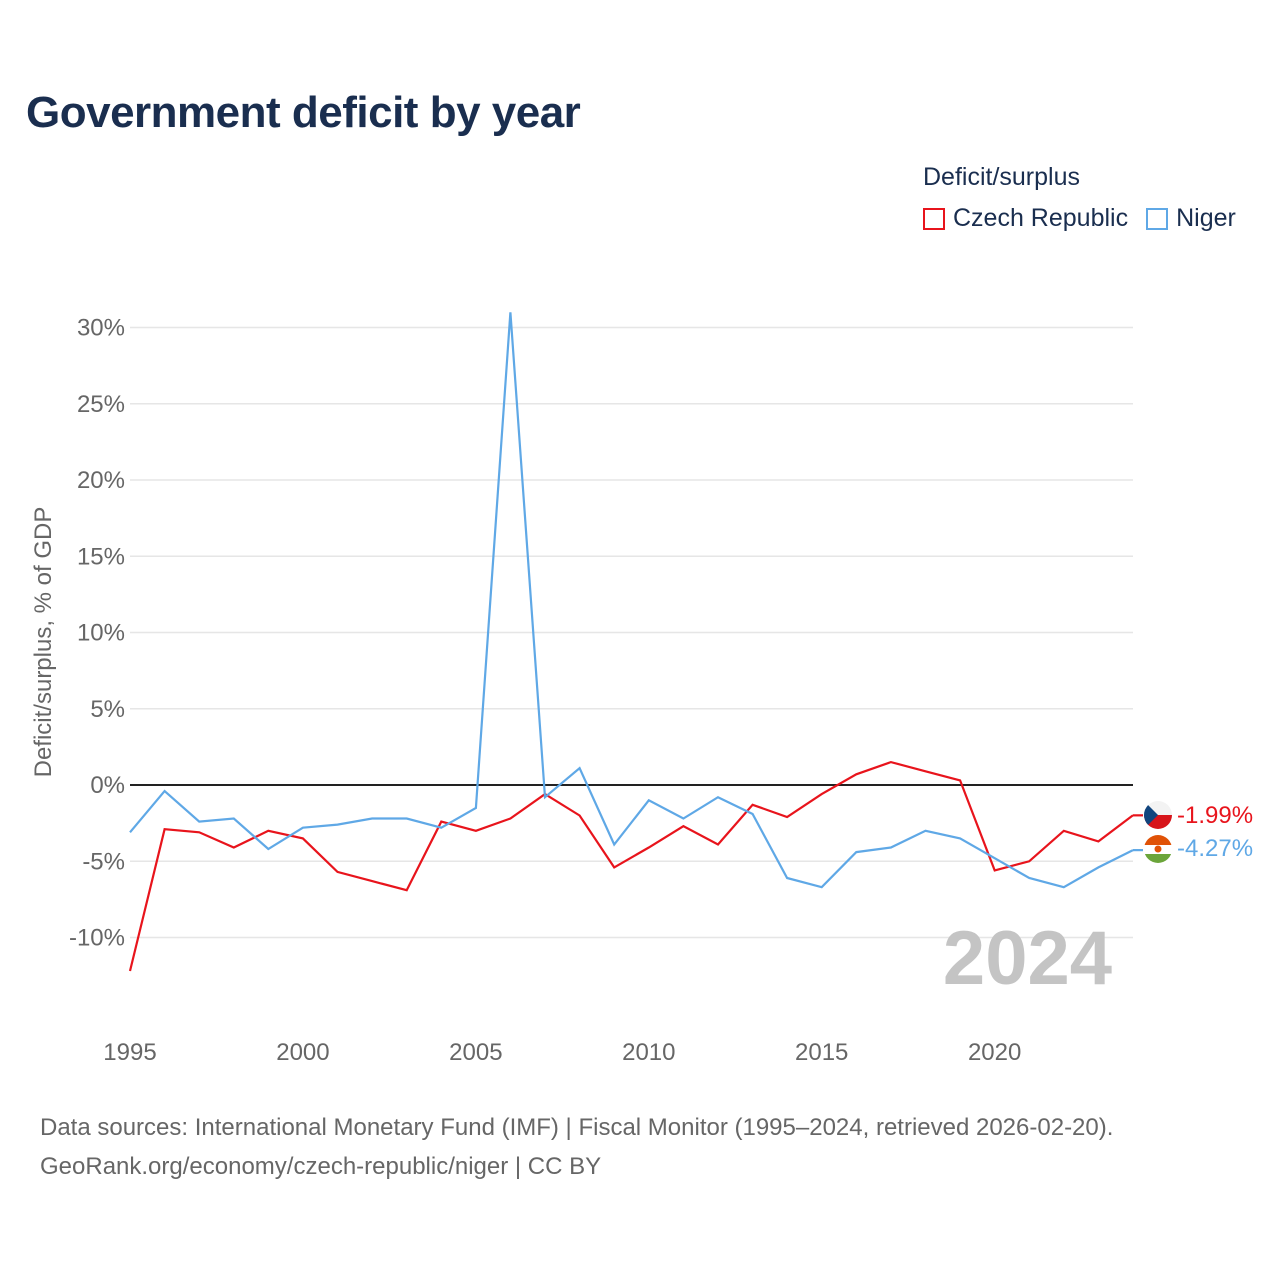 This screenshot has width=1280, height=1280. I want to click on y-tick-label: 25%, so click(101, 404).